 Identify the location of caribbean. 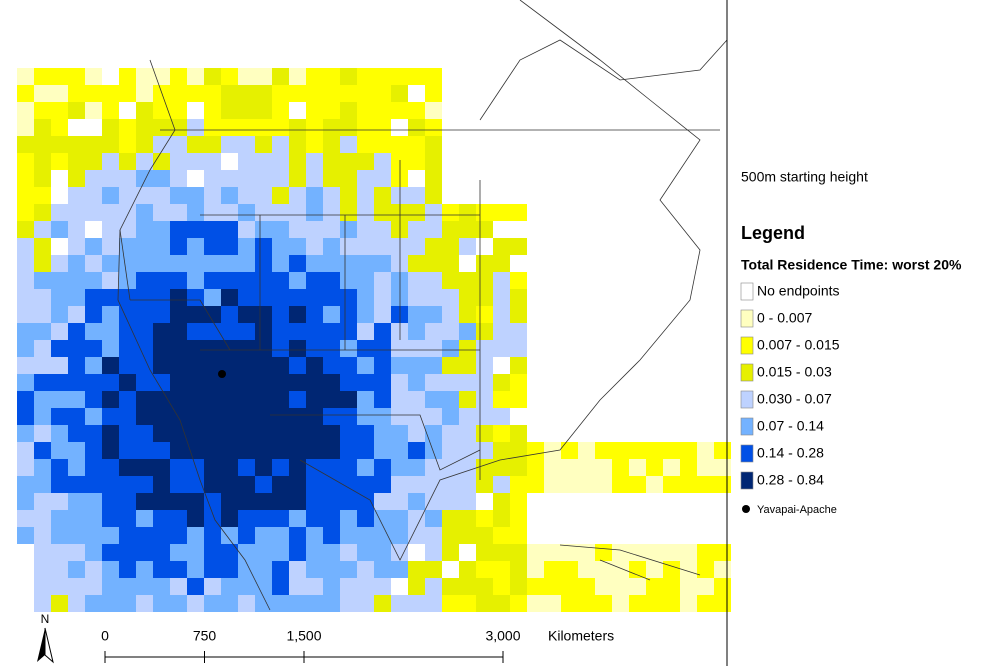
(630, 562).